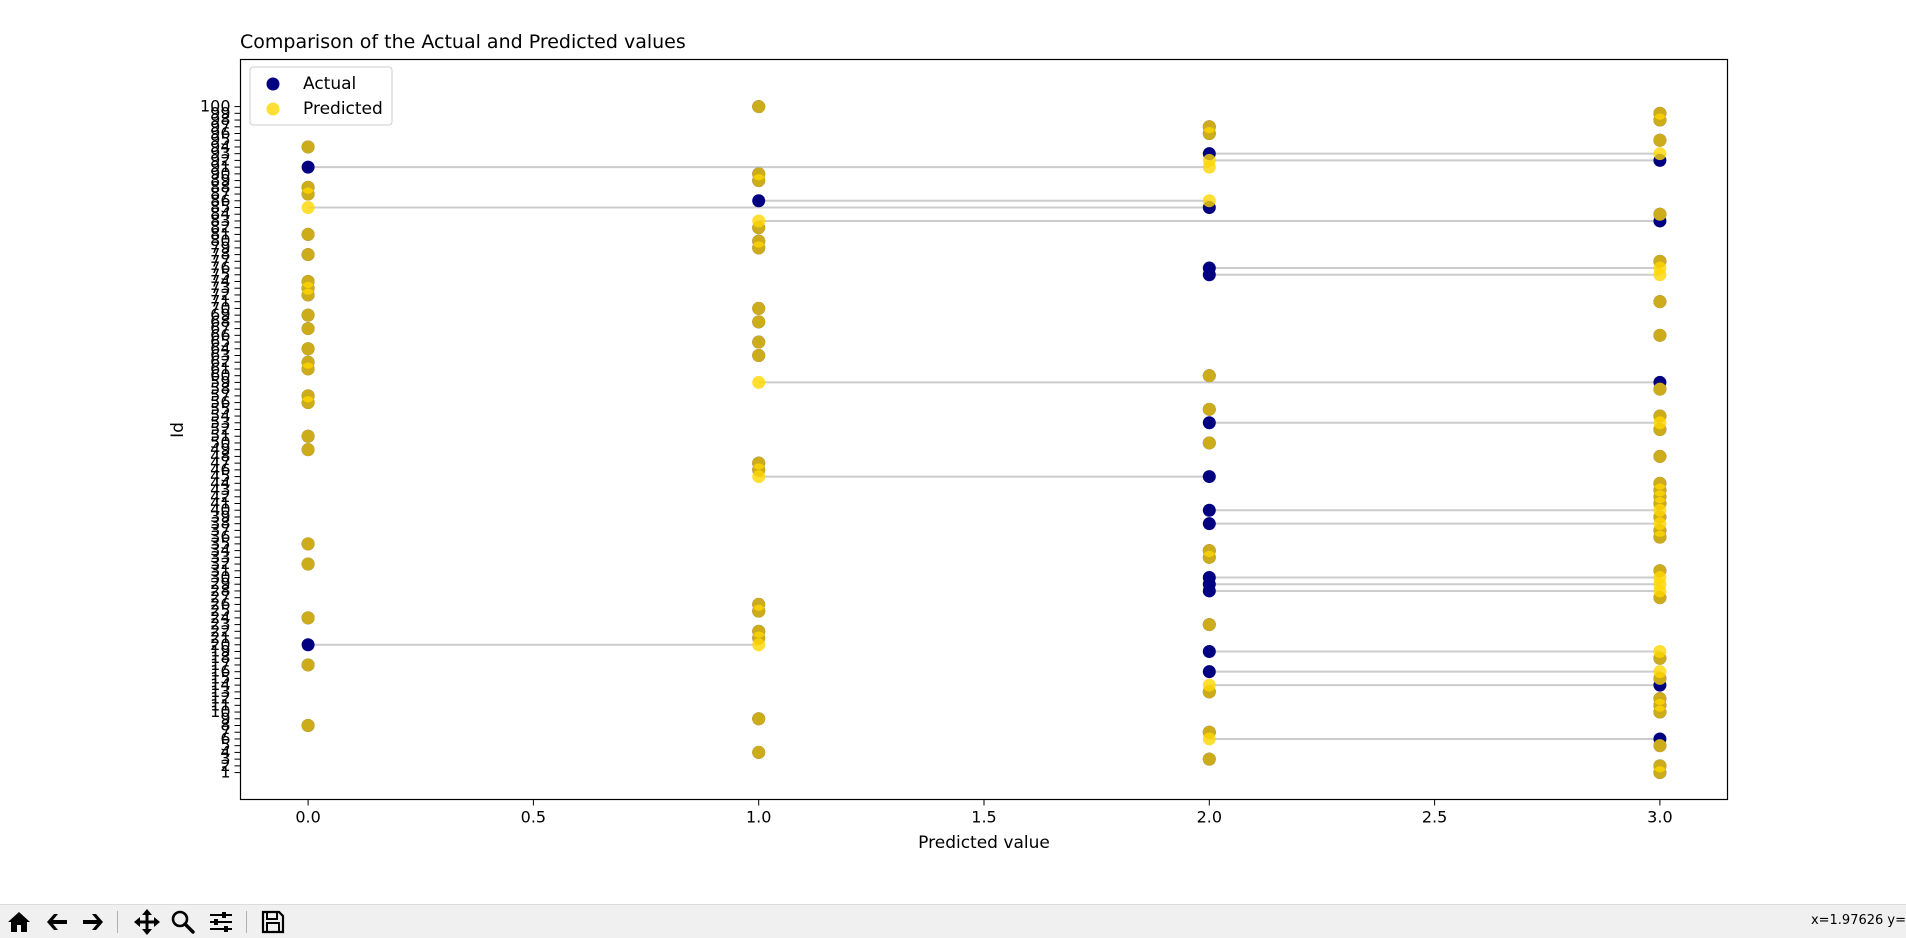 Image resolution: width=1906 pixels, height=938 pixels. I want to click on y-tick-label: 82, so click(220, 227).